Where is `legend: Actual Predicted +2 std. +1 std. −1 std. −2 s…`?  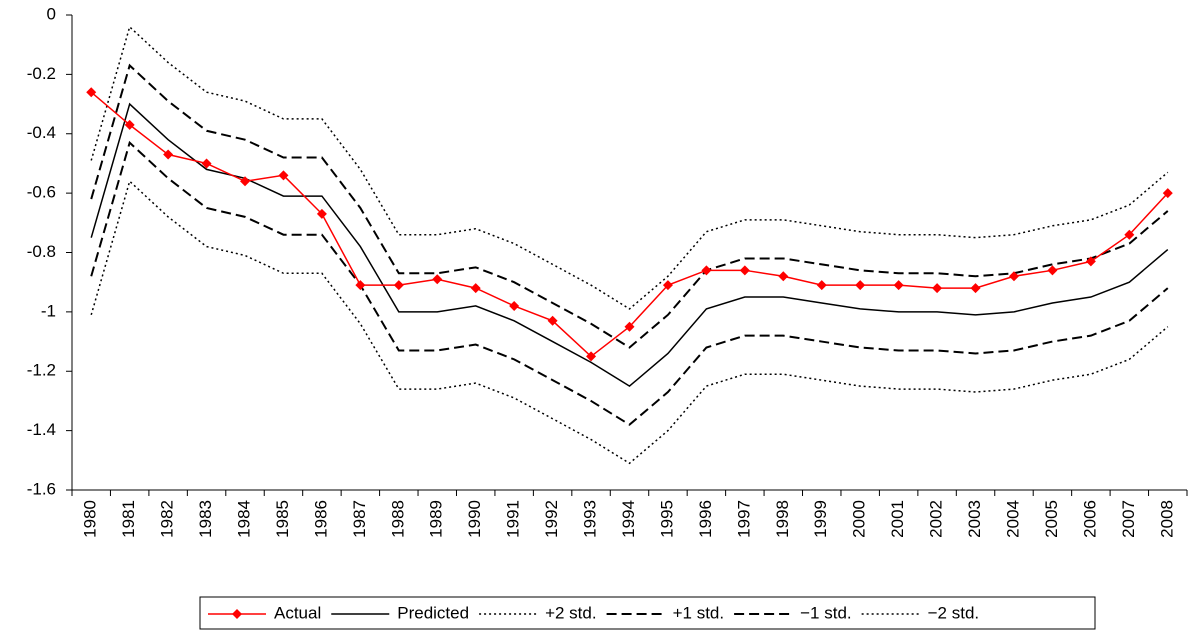 legend: Actual Predicted +2 std. +1 std. −1 std. −2 s… is located at coordinates (647, 613).